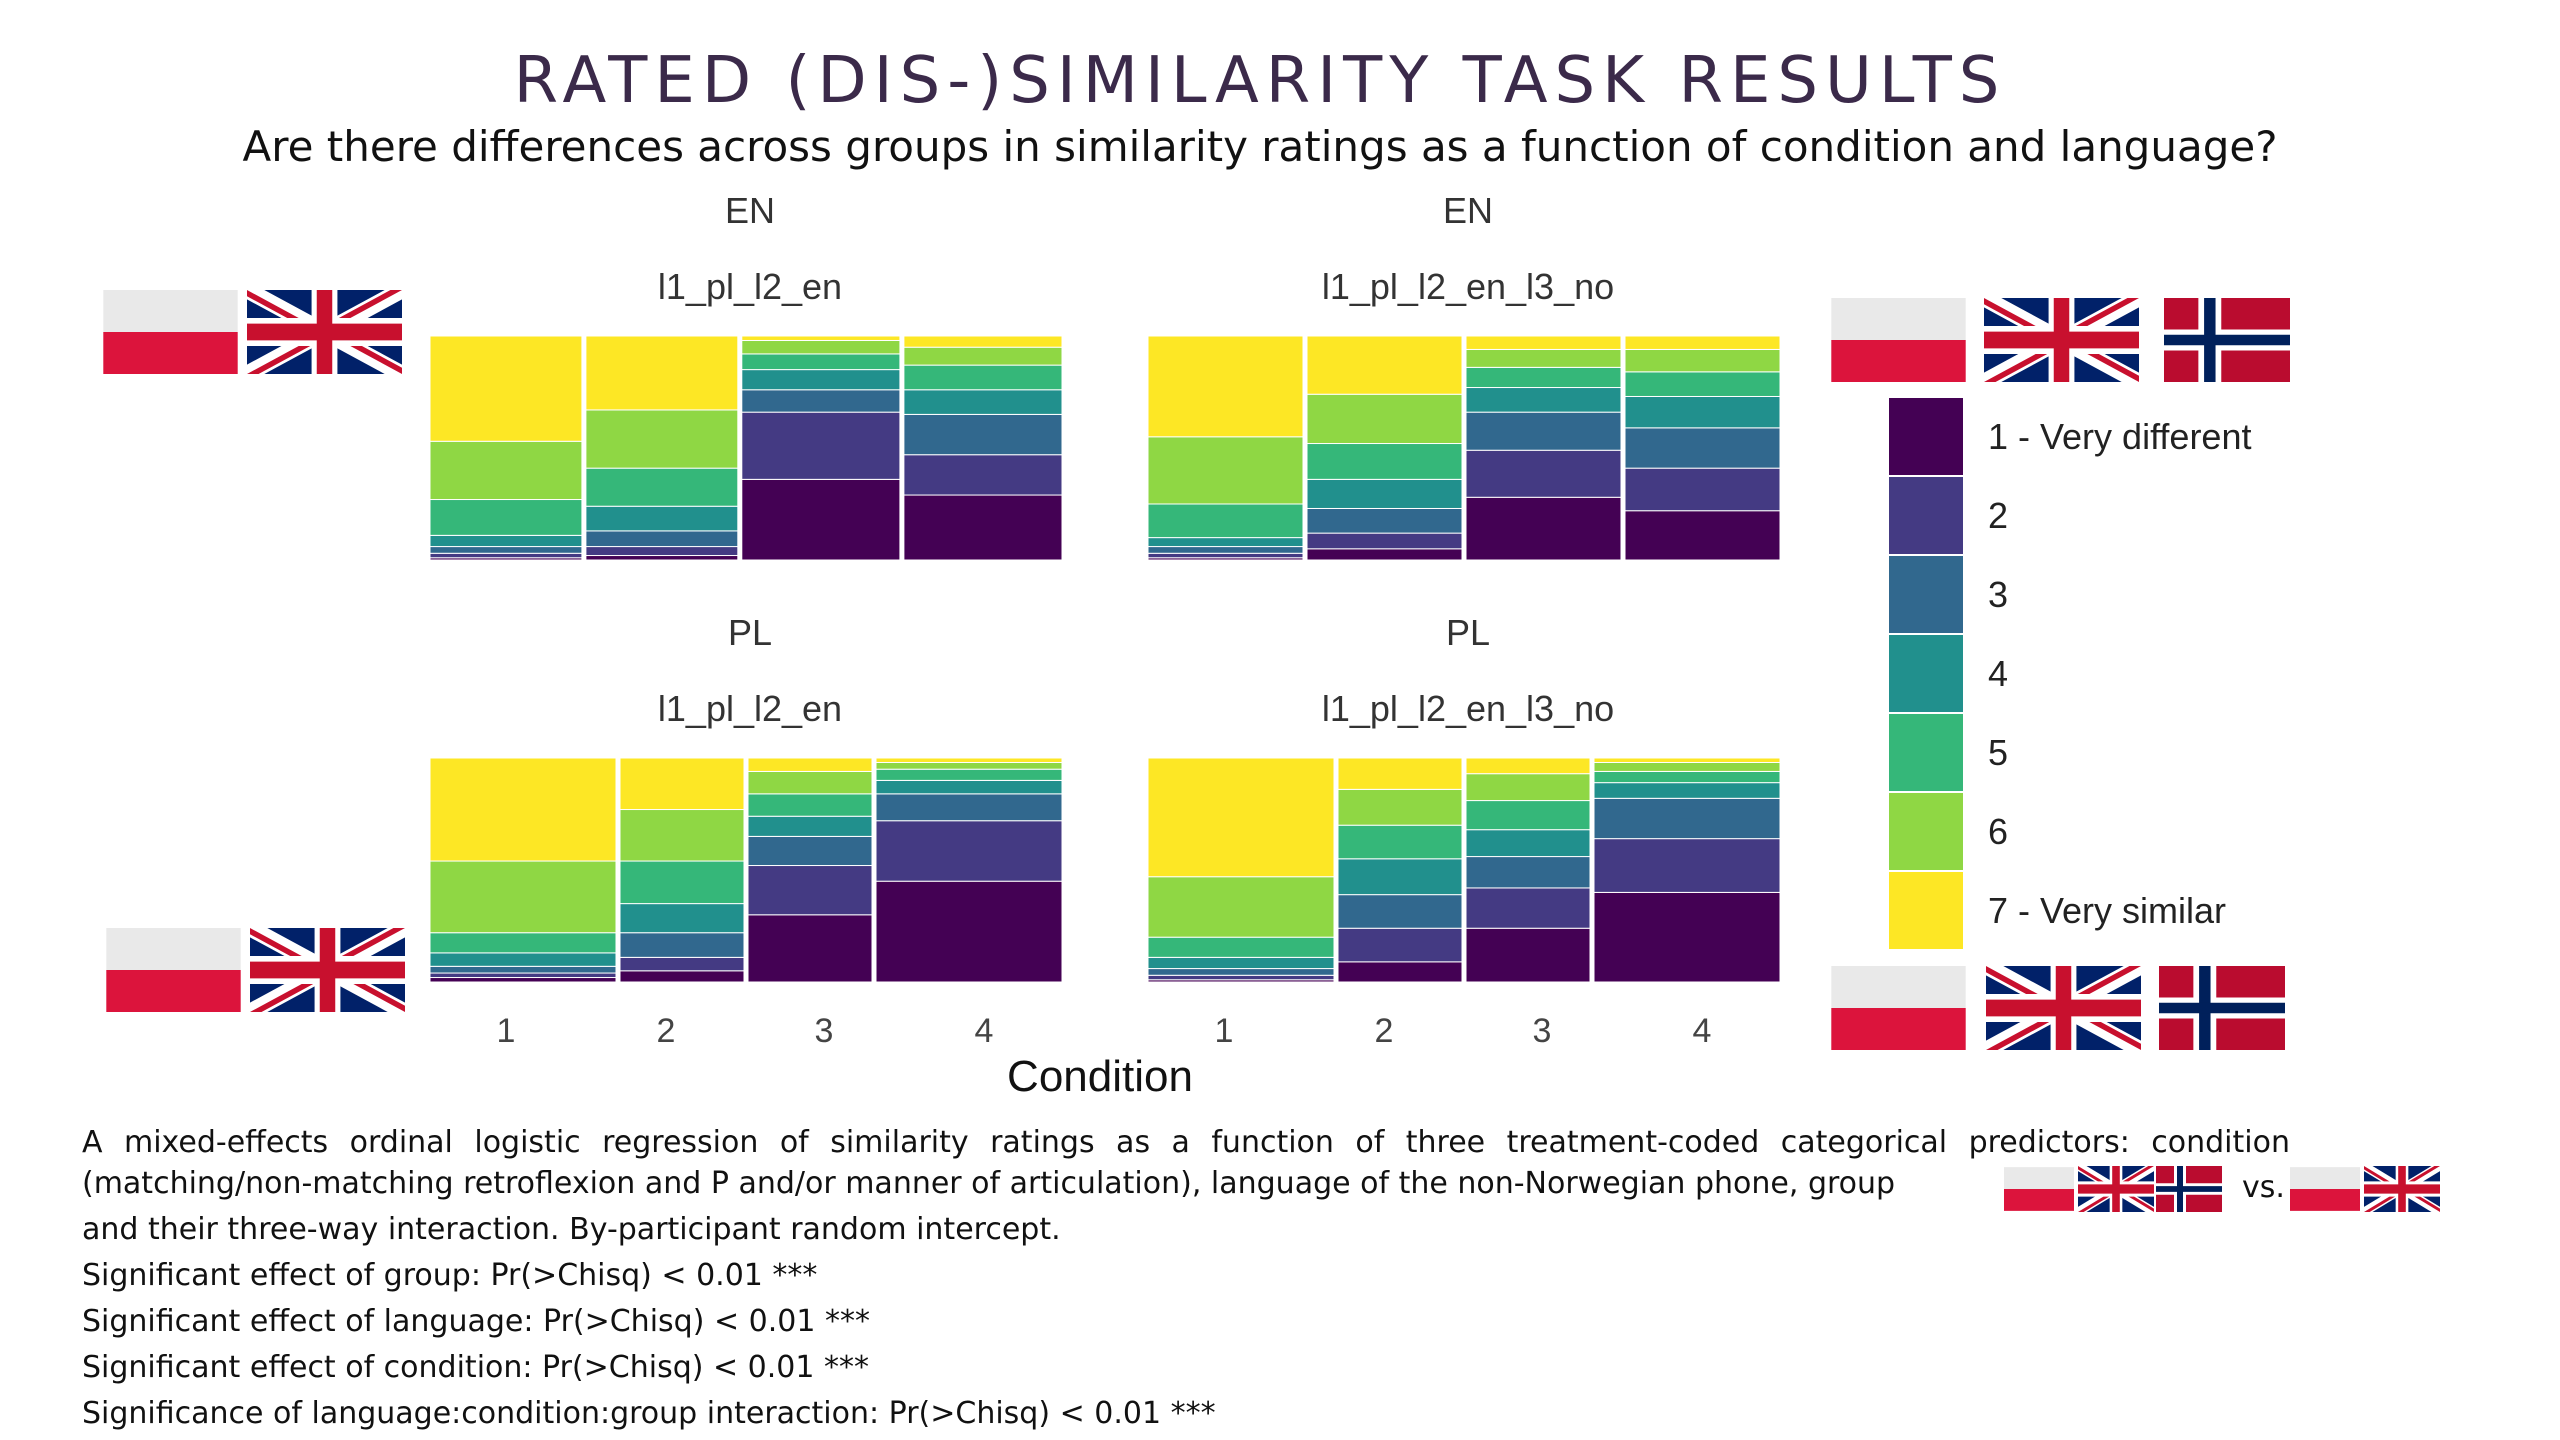 The height and width of the screenshot is (1440, 2560). Describe the element at coordinates (1468, 708) in the screenshot. I see `panel-group-pl-2: l1_pl_l2_en_l3_no` at that location.